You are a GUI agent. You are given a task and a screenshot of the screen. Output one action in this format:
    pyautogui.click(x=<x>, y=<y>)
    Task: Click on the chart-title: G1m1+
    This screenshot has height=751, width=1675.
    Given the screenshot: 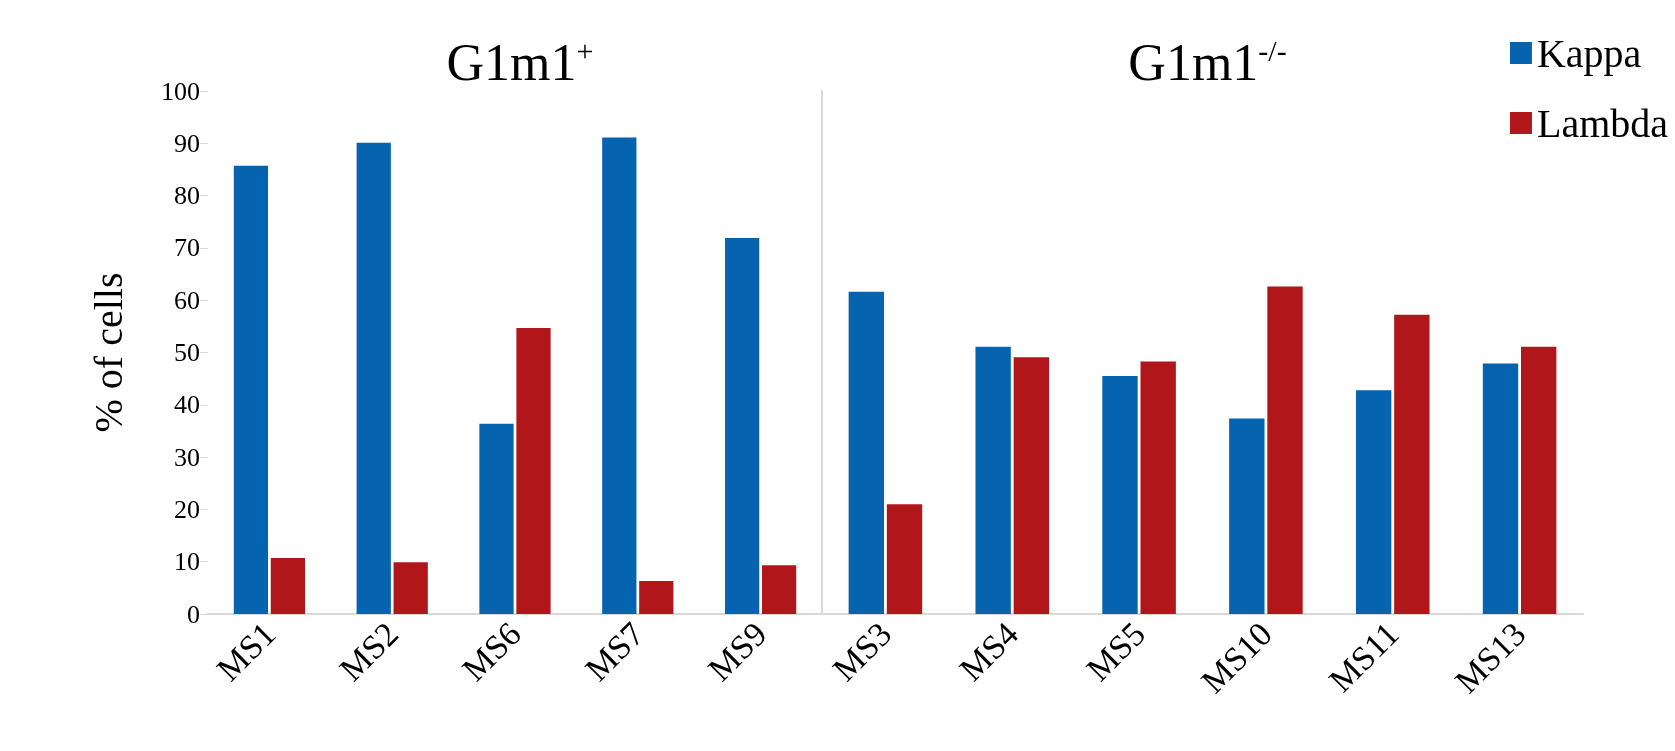 What is the action you would take?
    pyautogui.click(x=520, y=62)
    